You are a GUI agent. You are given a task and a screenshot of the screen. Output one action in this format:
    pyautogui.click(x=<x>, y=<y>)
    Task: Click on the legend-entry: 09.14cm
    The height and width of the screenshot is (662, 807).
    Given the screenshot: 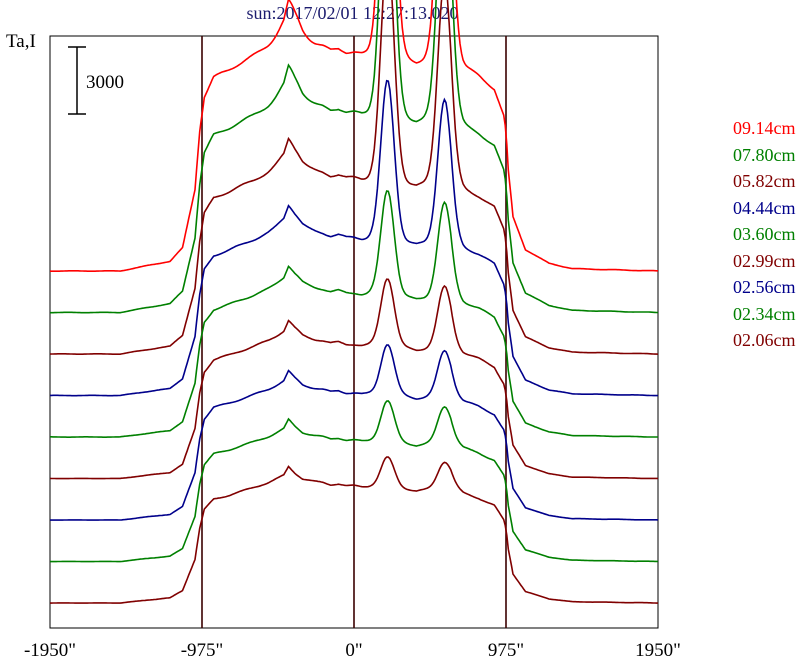 What is the action you would take?
    pyautogui.click(x=764, y=128)
    